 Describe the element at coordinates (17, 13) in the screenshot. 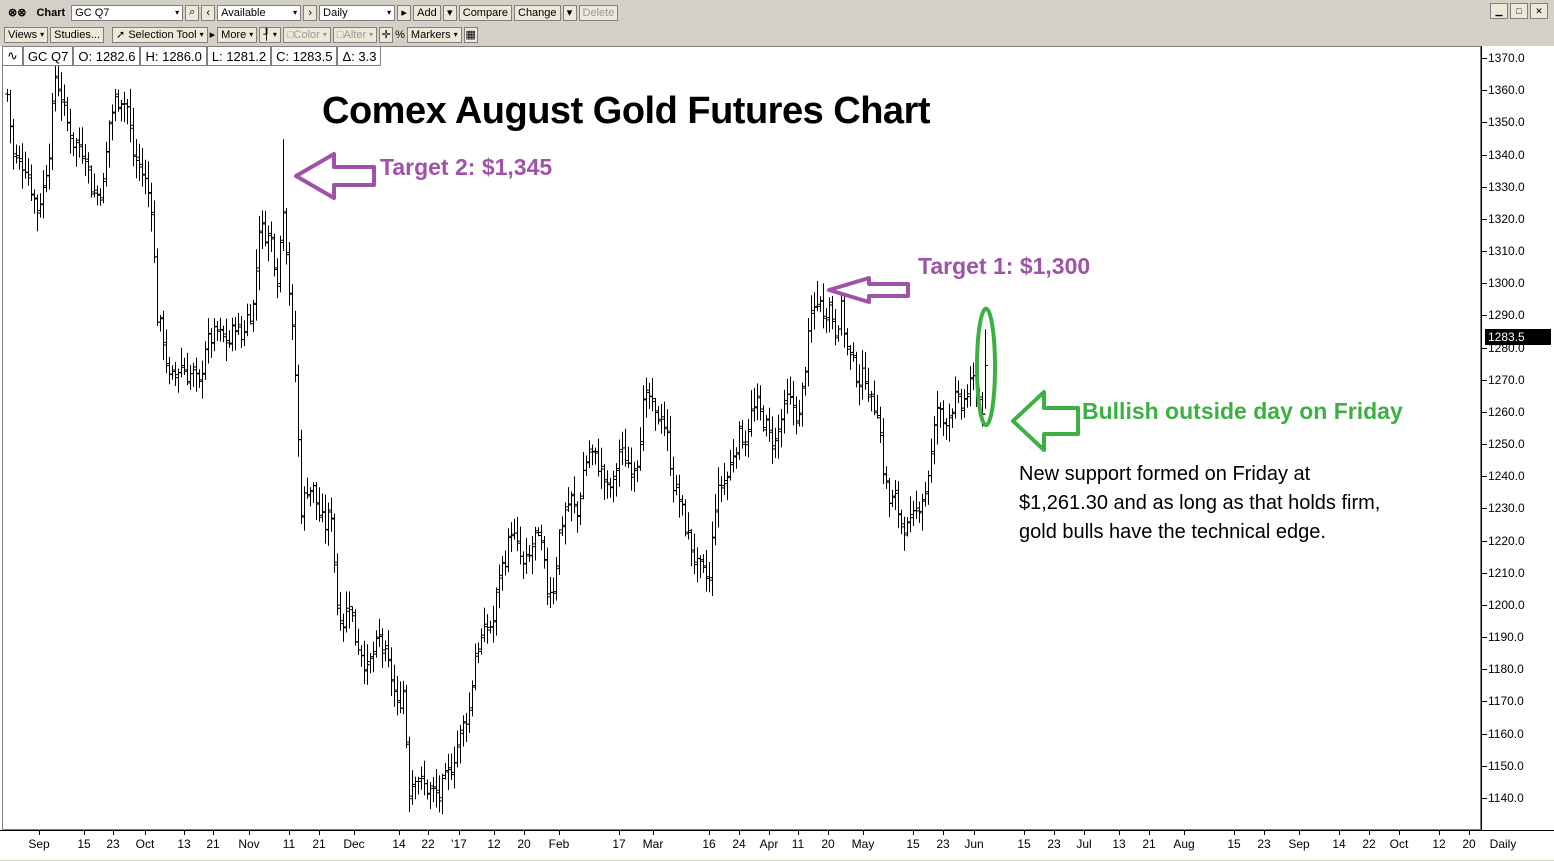

I see `chart-link-icon: ⊗⊗` at that location.